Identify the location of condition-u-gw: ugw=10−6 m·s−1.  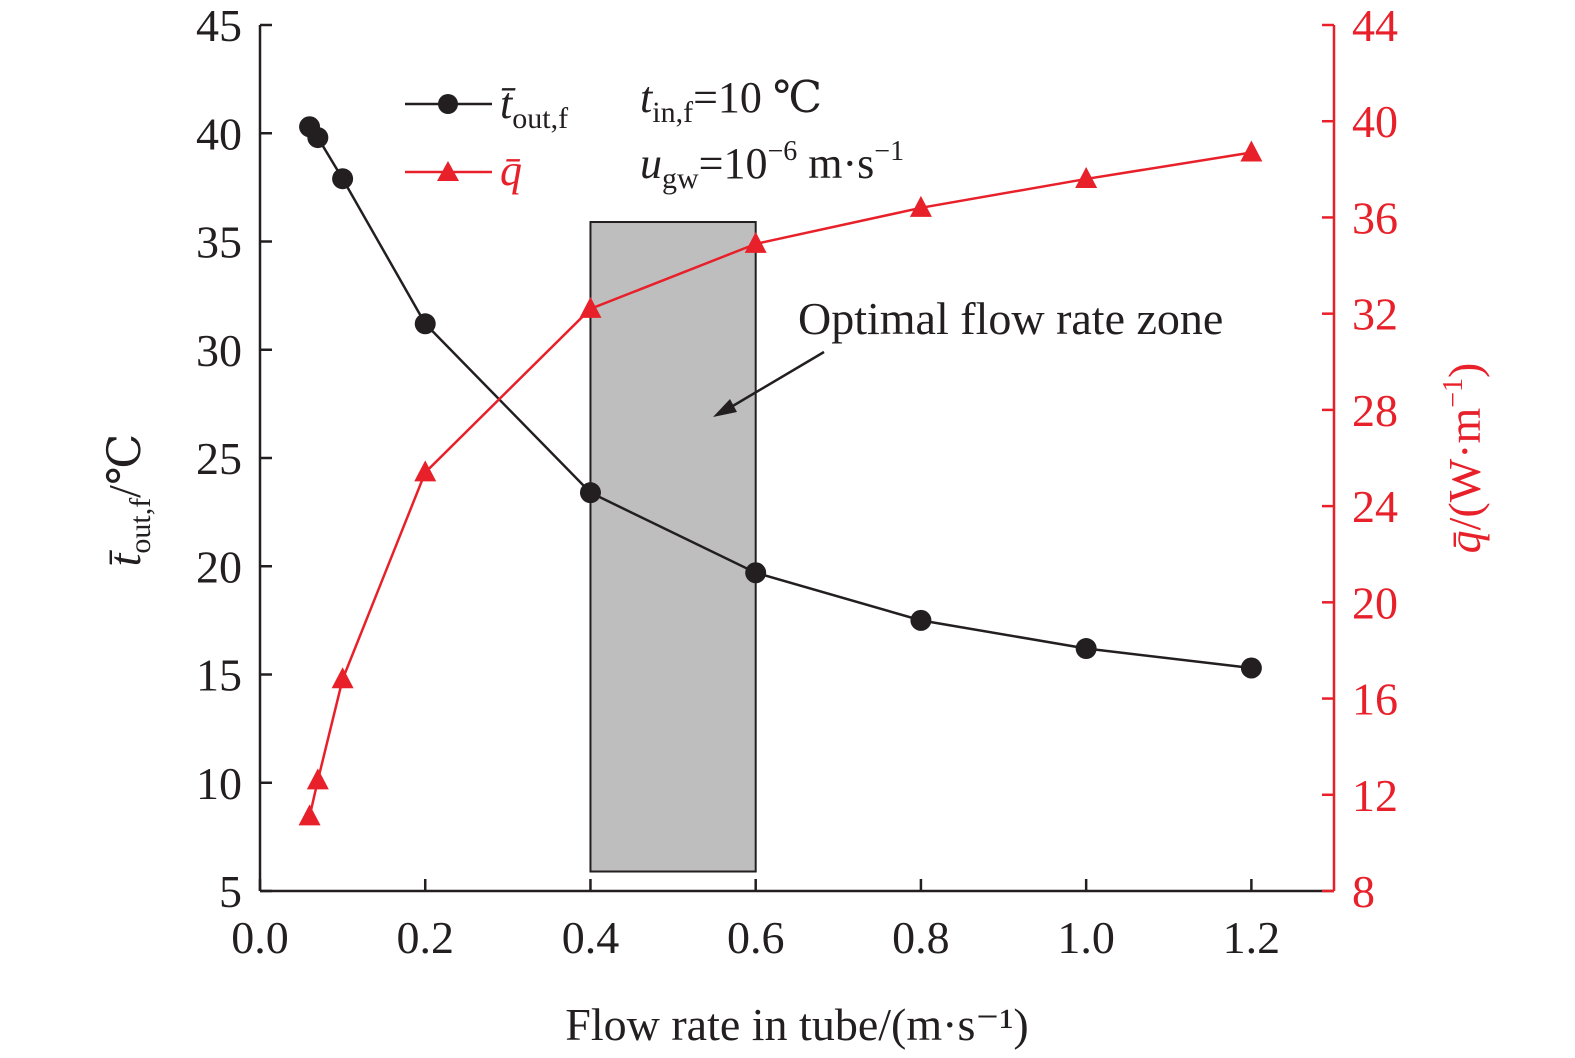
(772, 165).